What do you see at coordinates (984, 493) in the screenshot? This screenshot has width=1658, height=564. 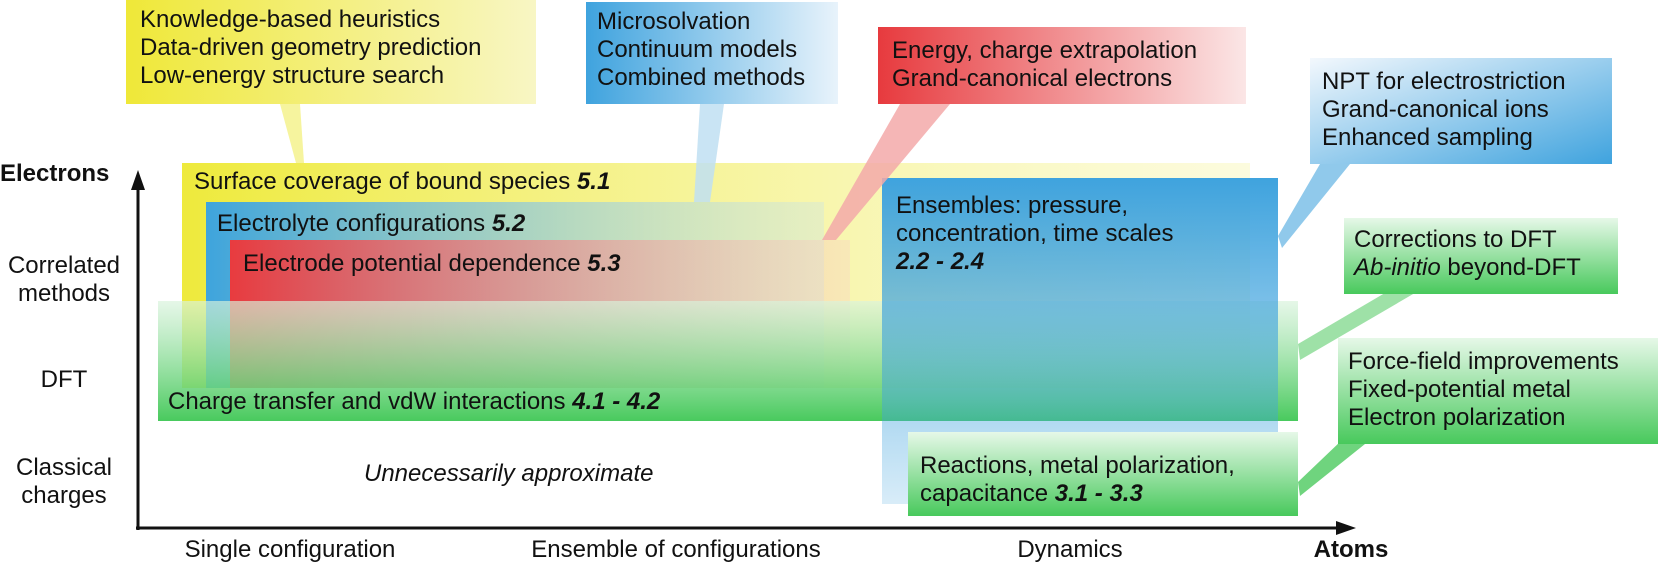 I see `label-reactions-line2: capacitance` at bounding box center [984, 493].